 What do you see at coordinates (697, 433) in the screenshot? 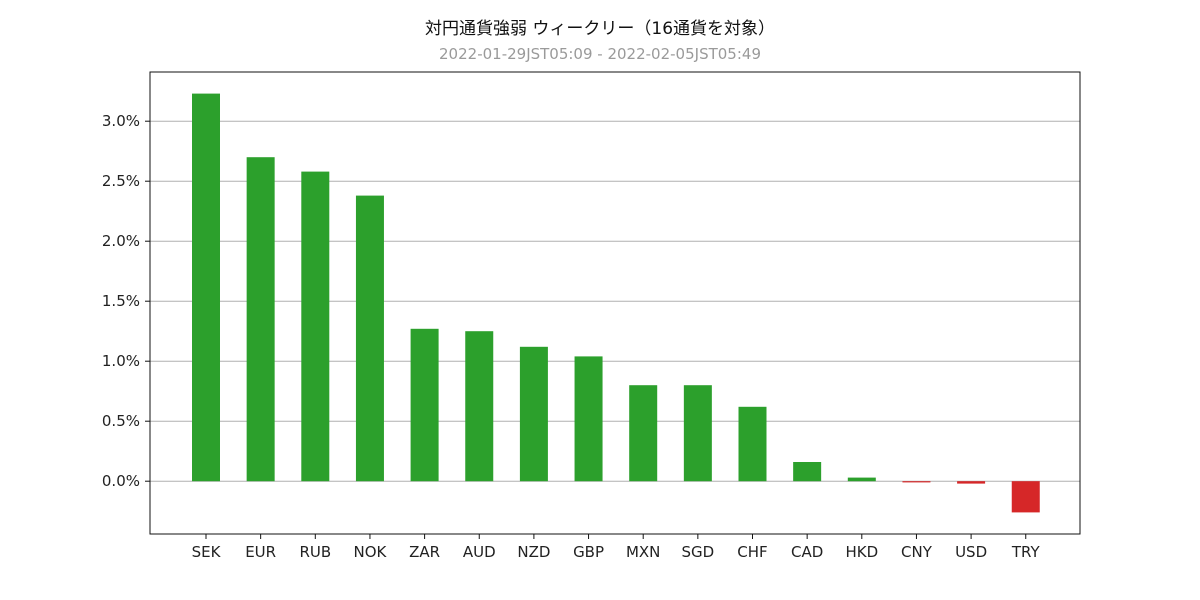
I see `bar-sgd` at bounding box center [697, 433].